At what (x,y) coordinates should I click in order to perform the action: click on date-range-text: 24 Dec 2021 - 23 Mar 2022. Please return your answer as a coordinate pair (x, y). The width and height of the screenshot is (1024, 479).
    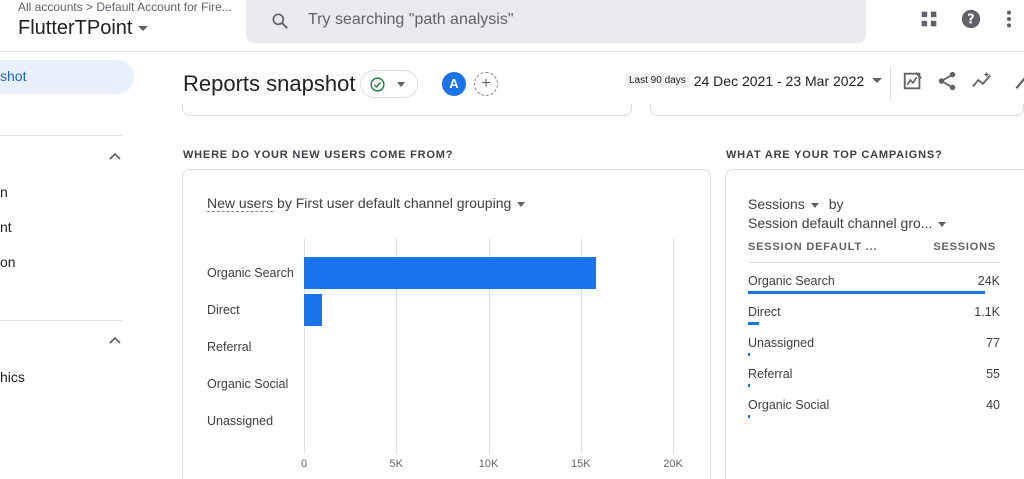
    Looking at the image, I should click on (779, 80).